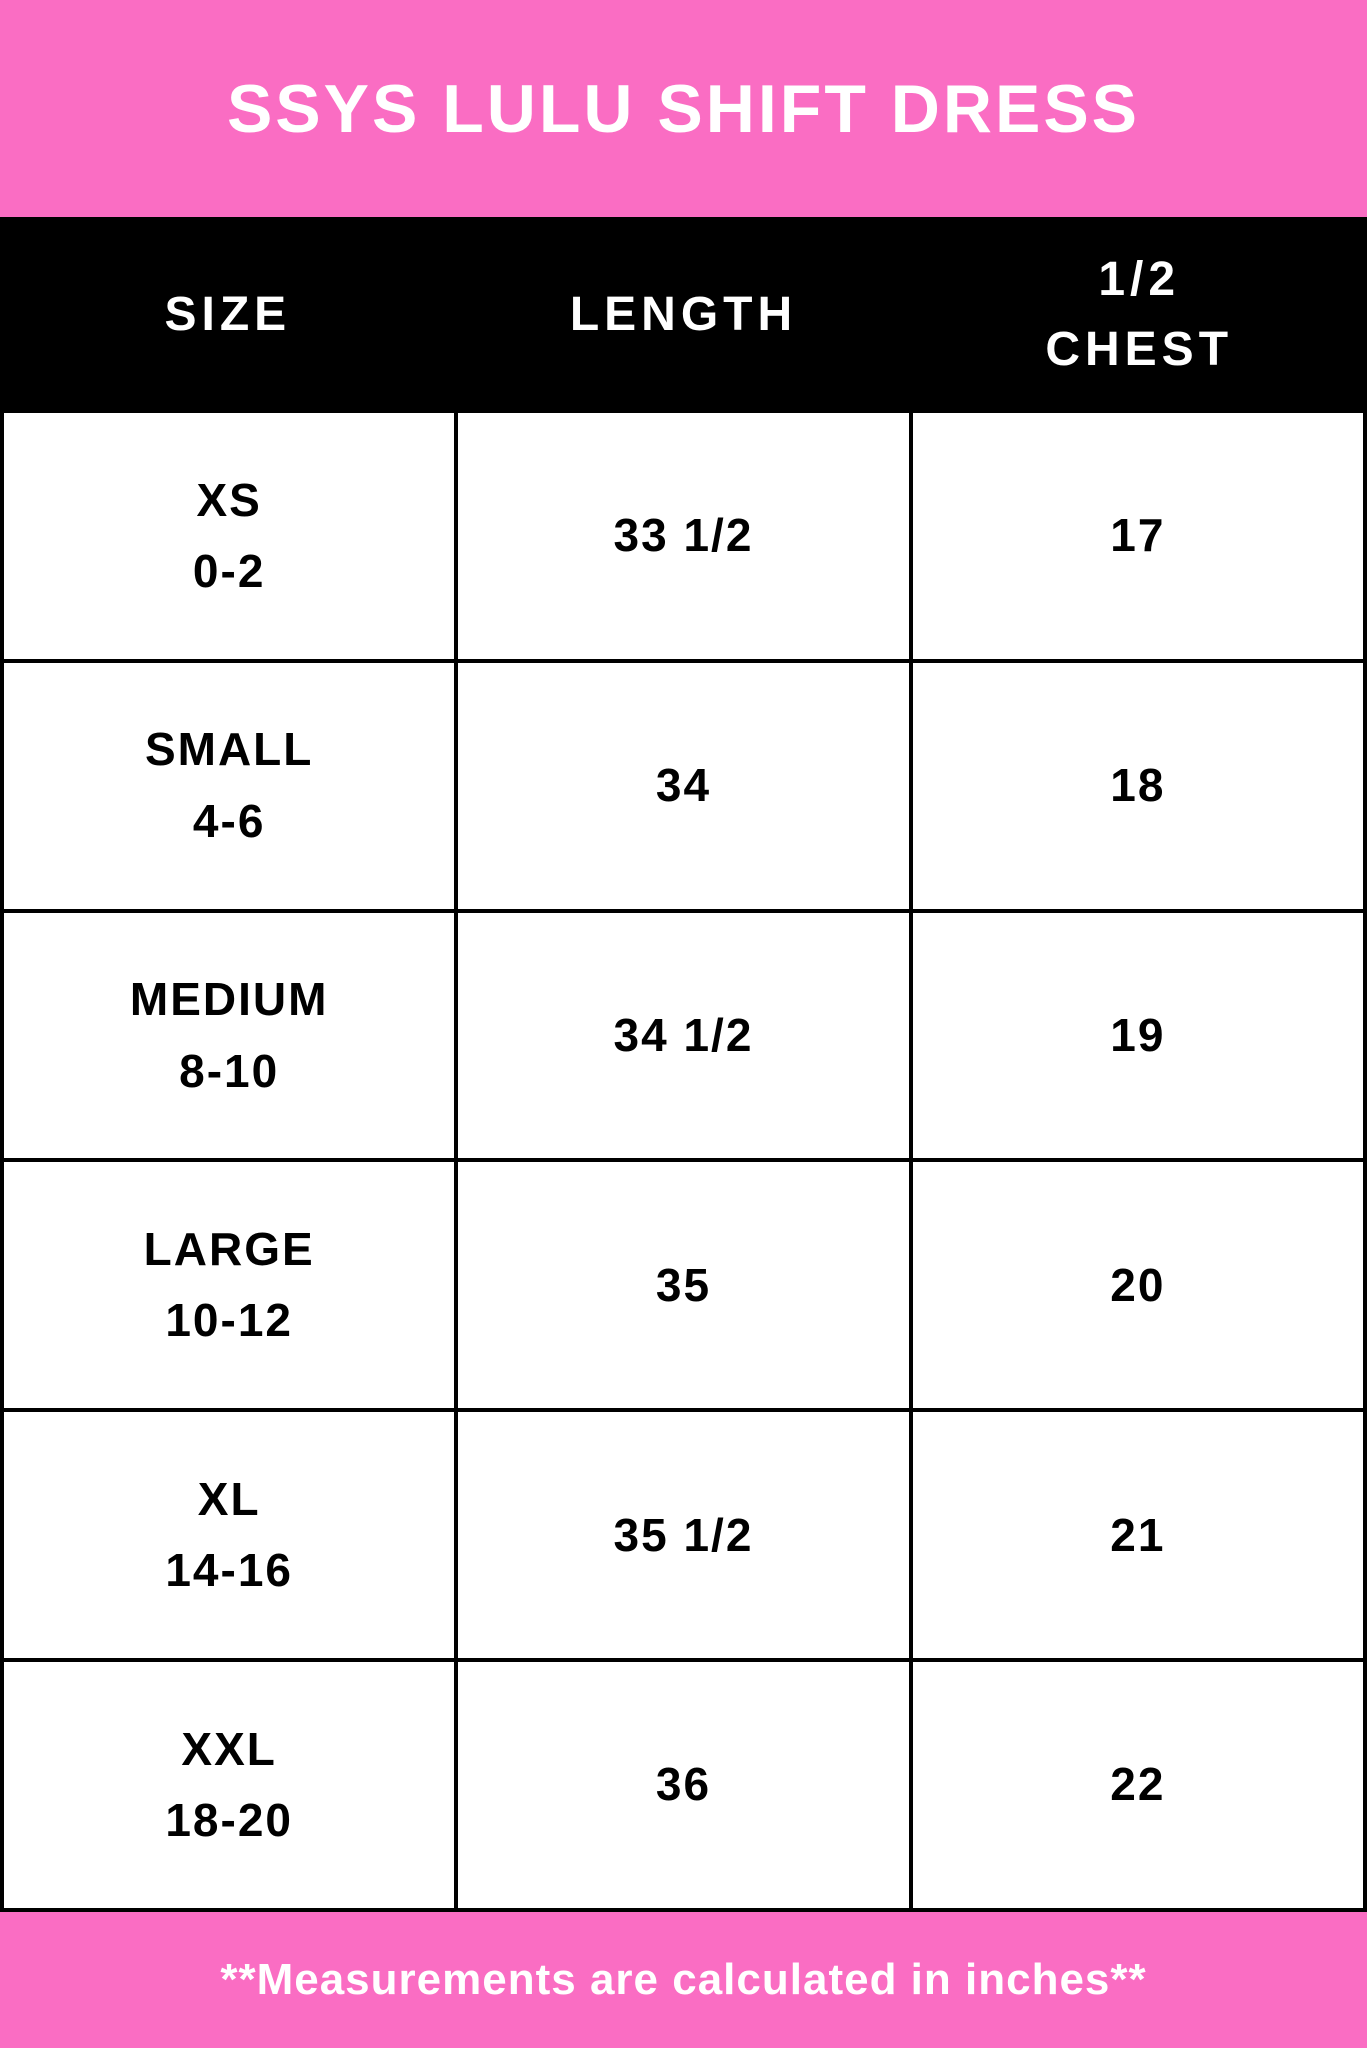 This screenshot has width=1367, height=2048. Describe the element at coordinates (229, 1320) in the screenshot. I see `size-range: 10-12` at that location.